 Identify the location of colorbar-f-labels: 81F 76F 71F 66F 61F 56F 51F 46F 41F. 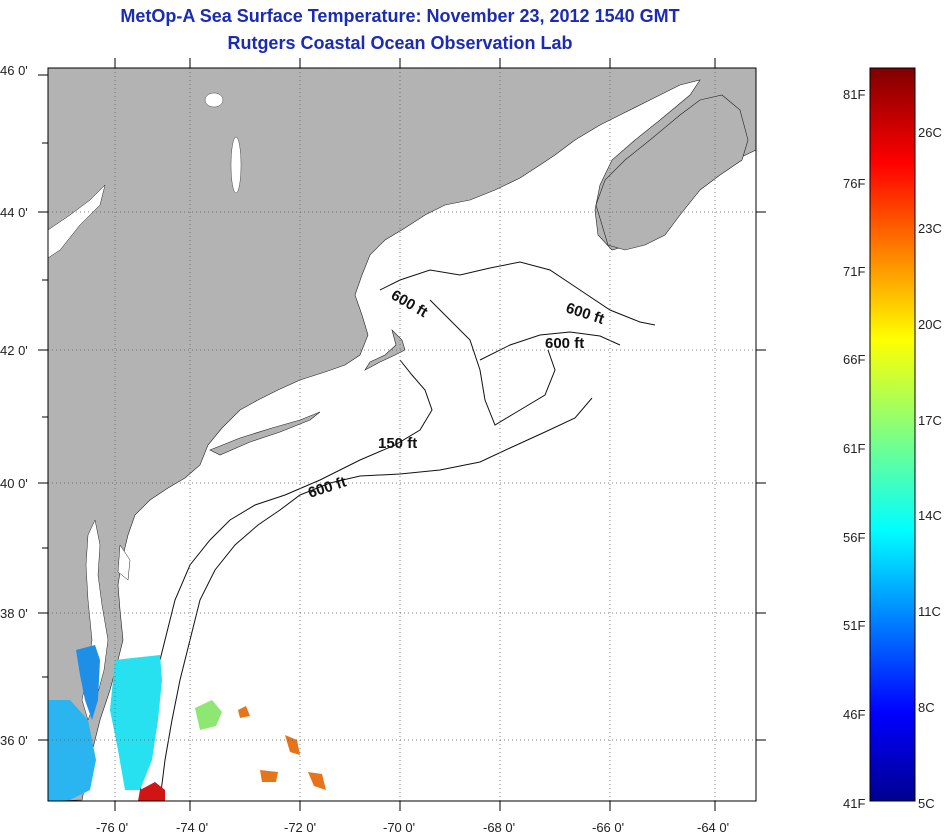
(854, 449).